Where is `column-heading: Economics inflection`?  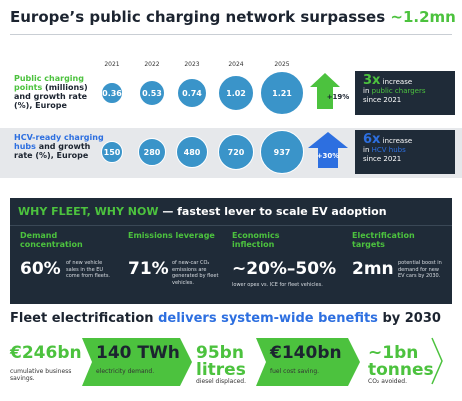
column-heading: Economics inflection is located at coordinates (256, 240).